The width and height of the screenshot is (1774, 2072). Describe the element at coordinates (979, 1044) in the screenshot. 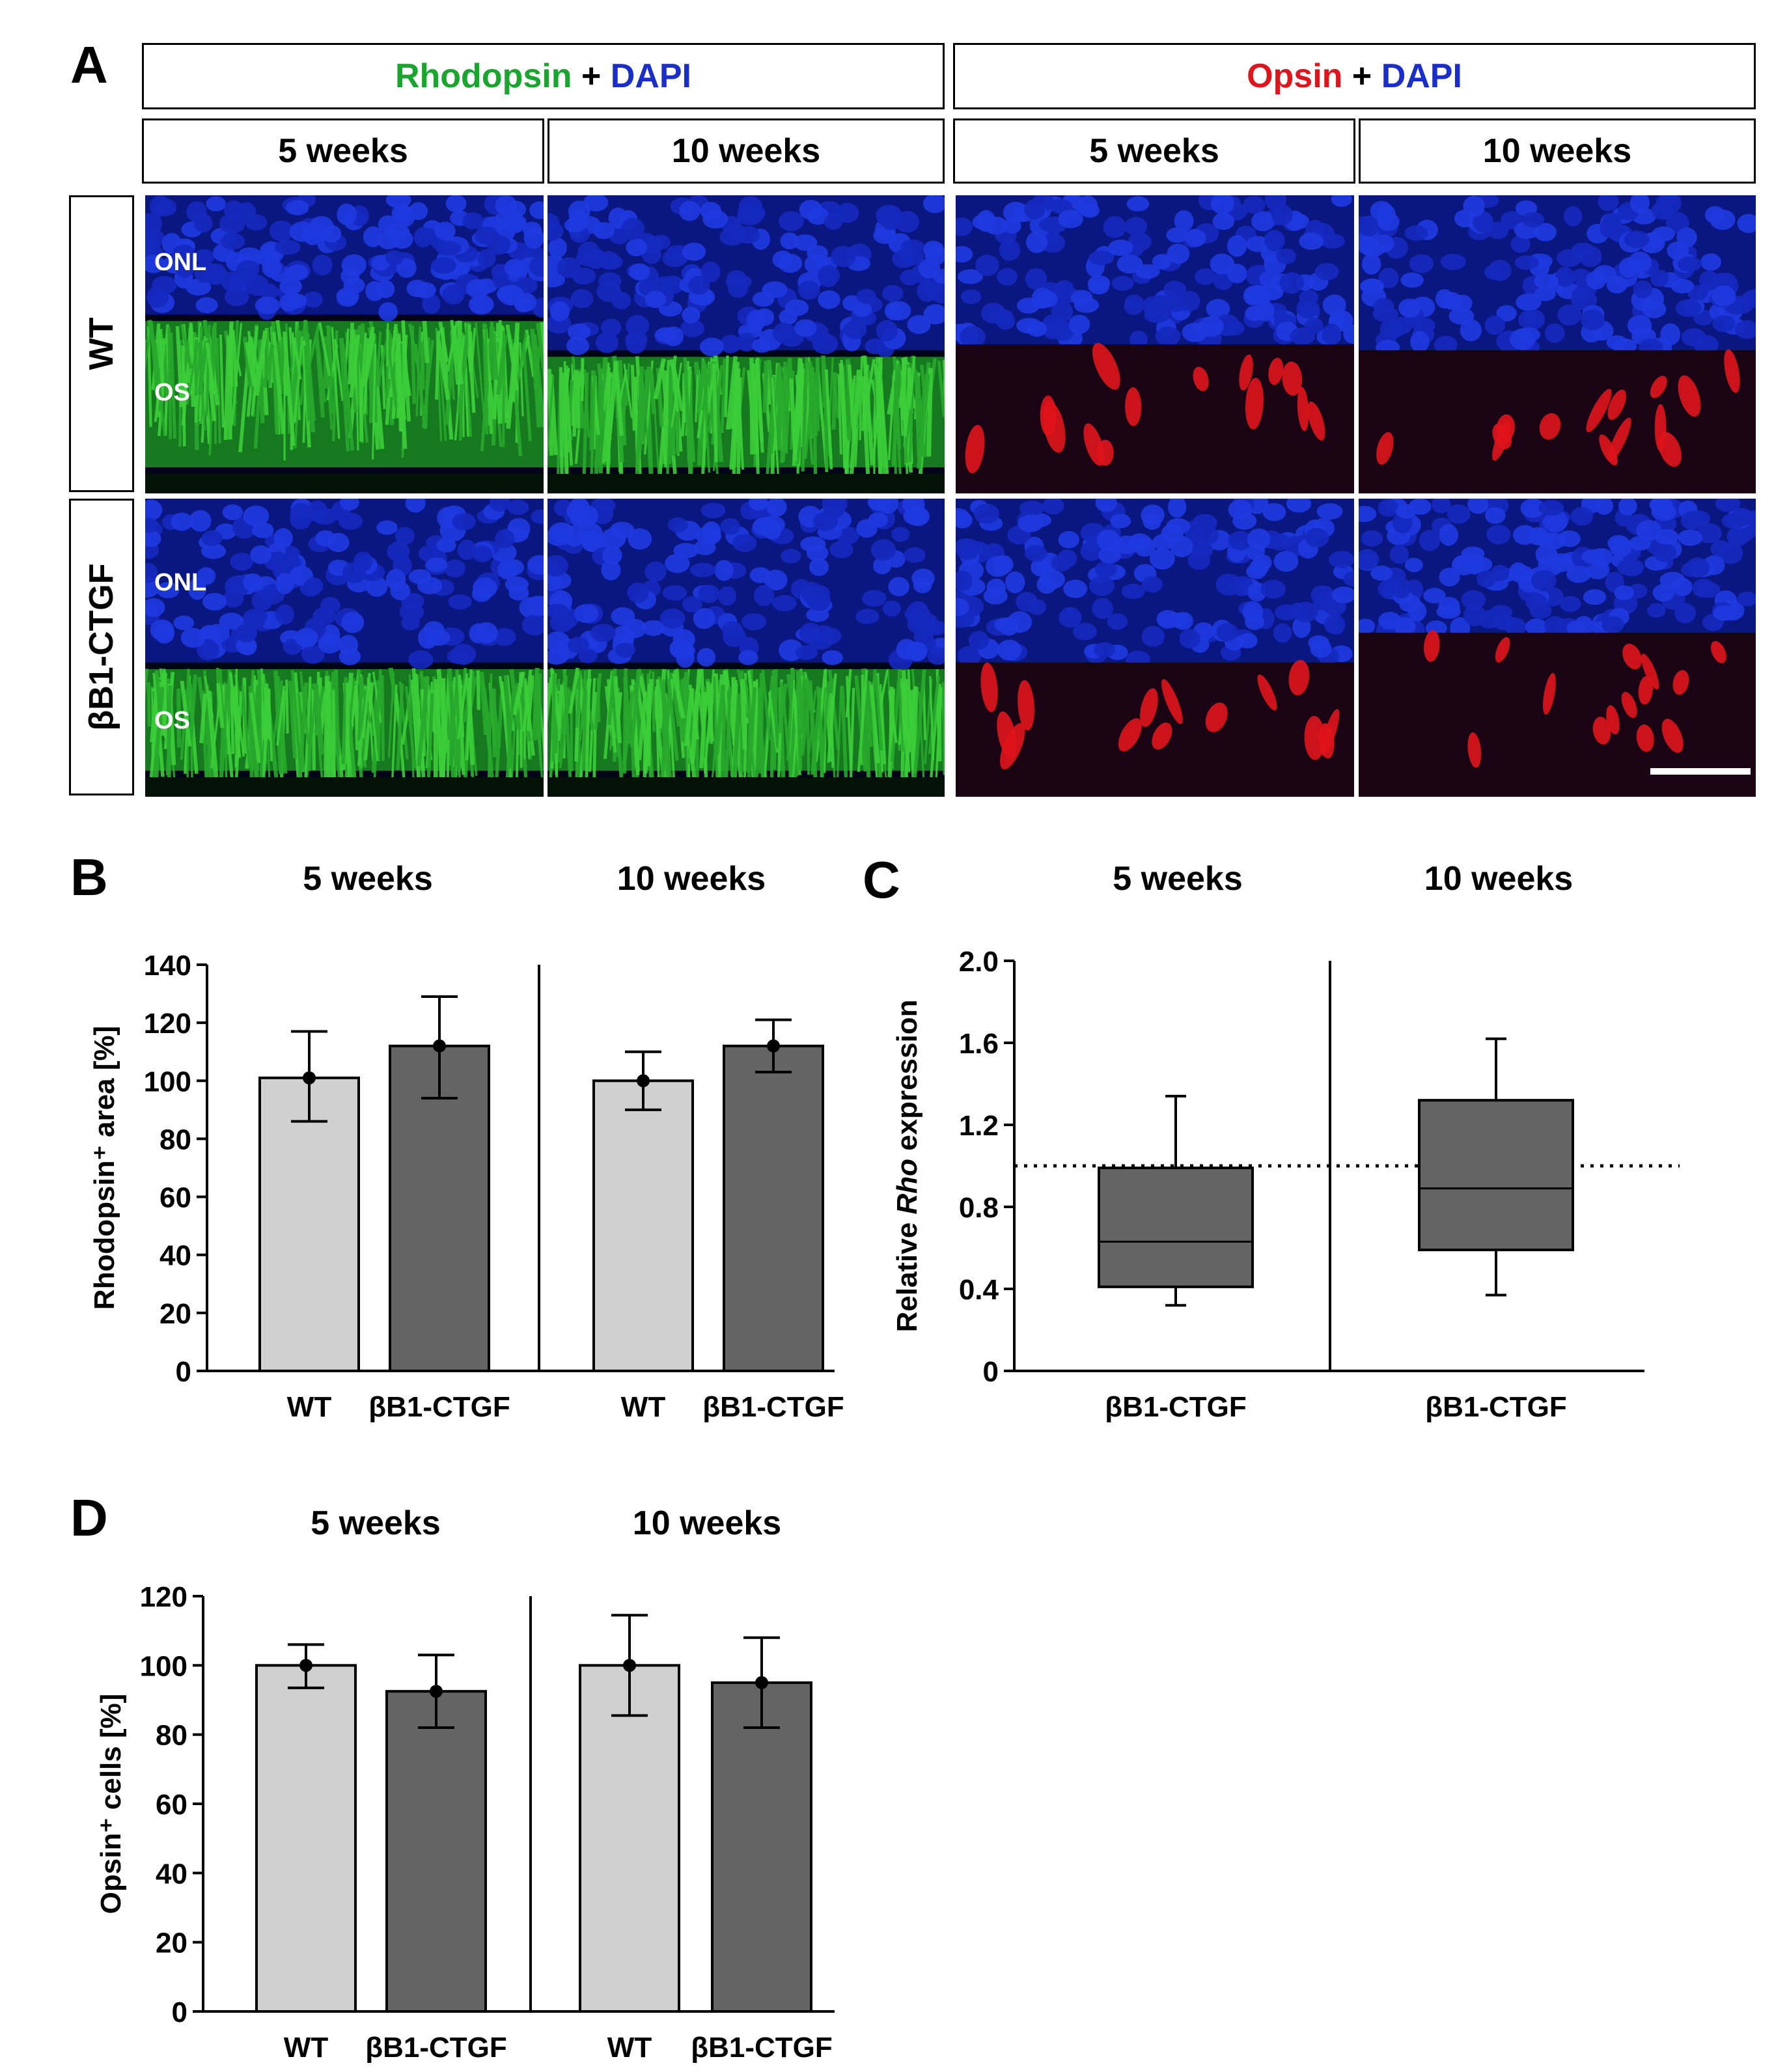

I see `y-tick-label: 1.6` at that location.